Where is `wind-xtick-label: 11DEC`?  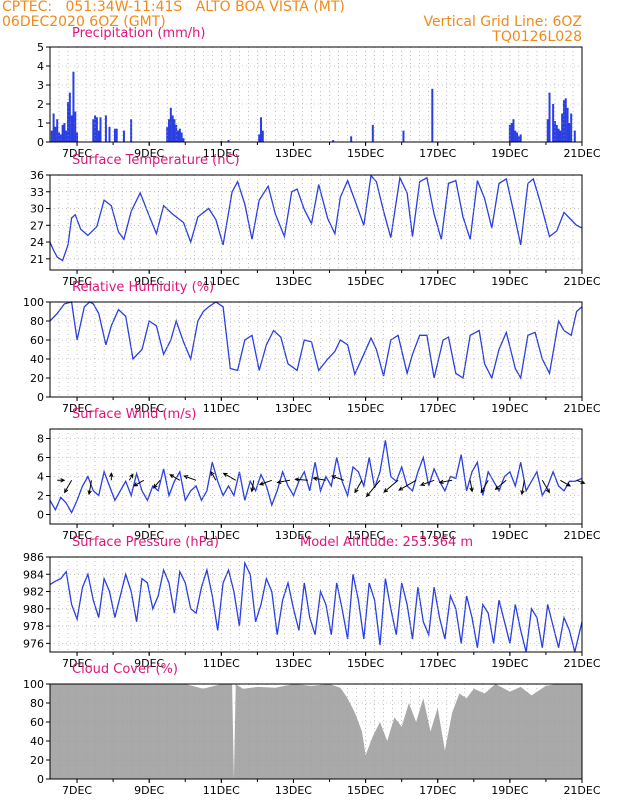 wind-xtick-label: 11DEC is located at coordinates (221, 535).